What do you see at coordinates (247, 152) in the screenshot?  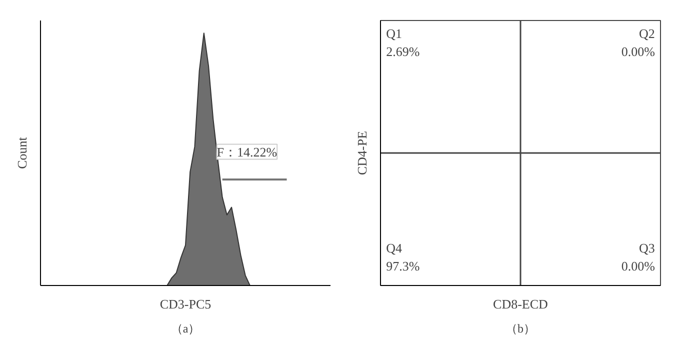 I see `annotation: F：14.22%` at bounding box center [247, 152].